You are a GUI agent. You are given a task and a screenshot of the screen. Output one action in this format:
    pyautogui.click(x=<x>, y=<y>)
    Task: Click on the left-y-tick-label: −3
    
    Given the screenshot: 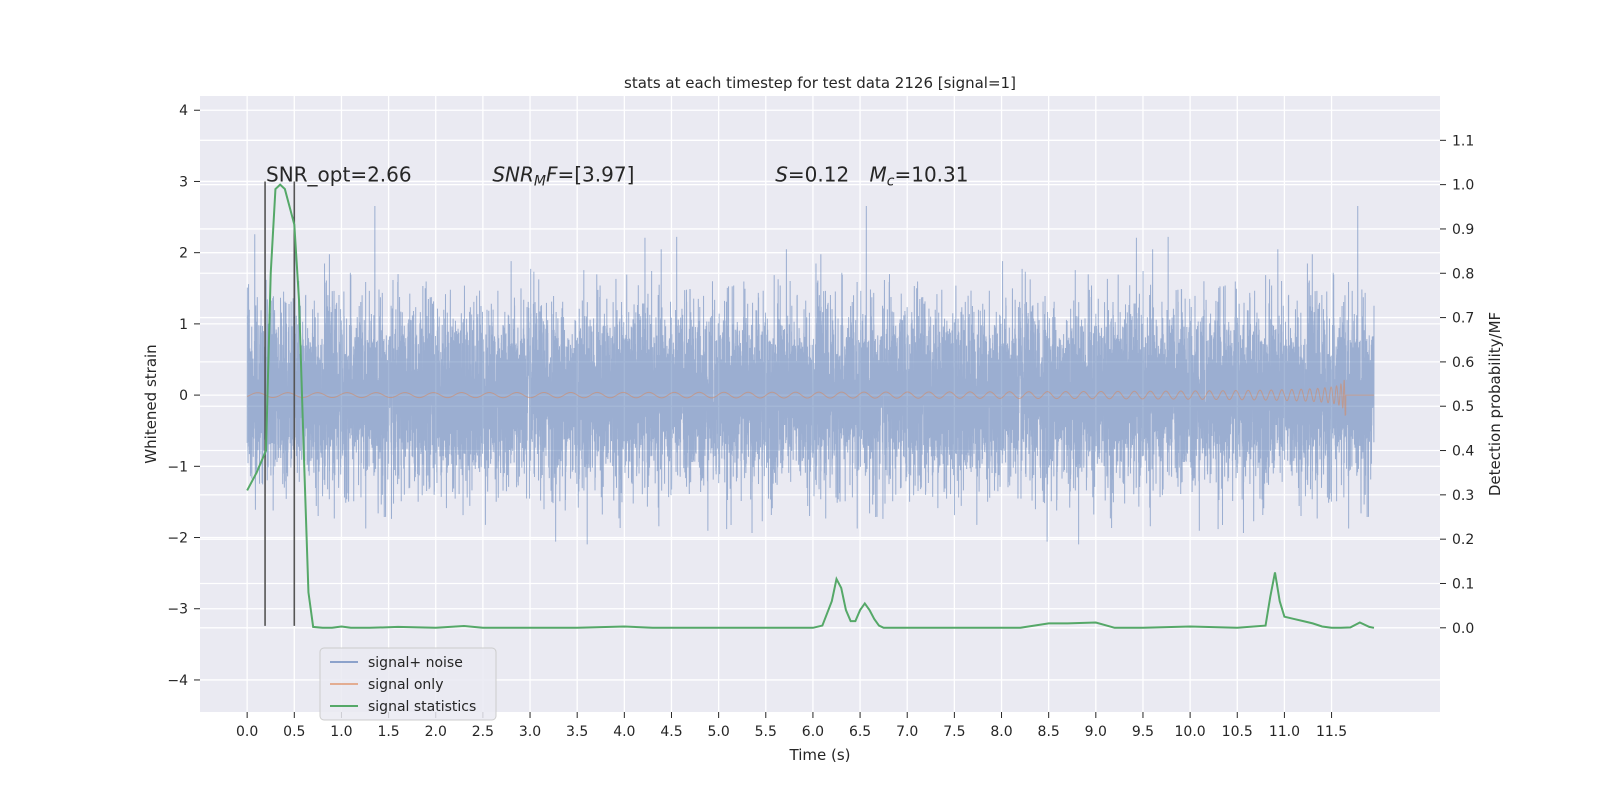 What is the action you would take?
    pyautogui.click(x=177, y=610)
    